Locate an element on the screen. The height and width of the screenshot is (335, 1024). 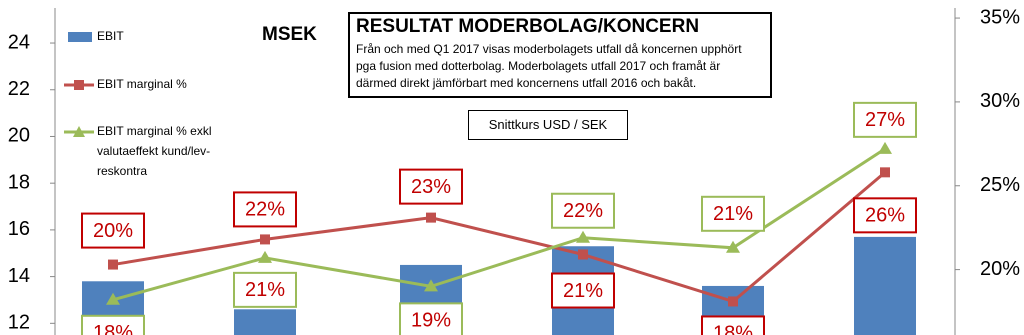
legend-swatch is located at coordinates (80, 37).